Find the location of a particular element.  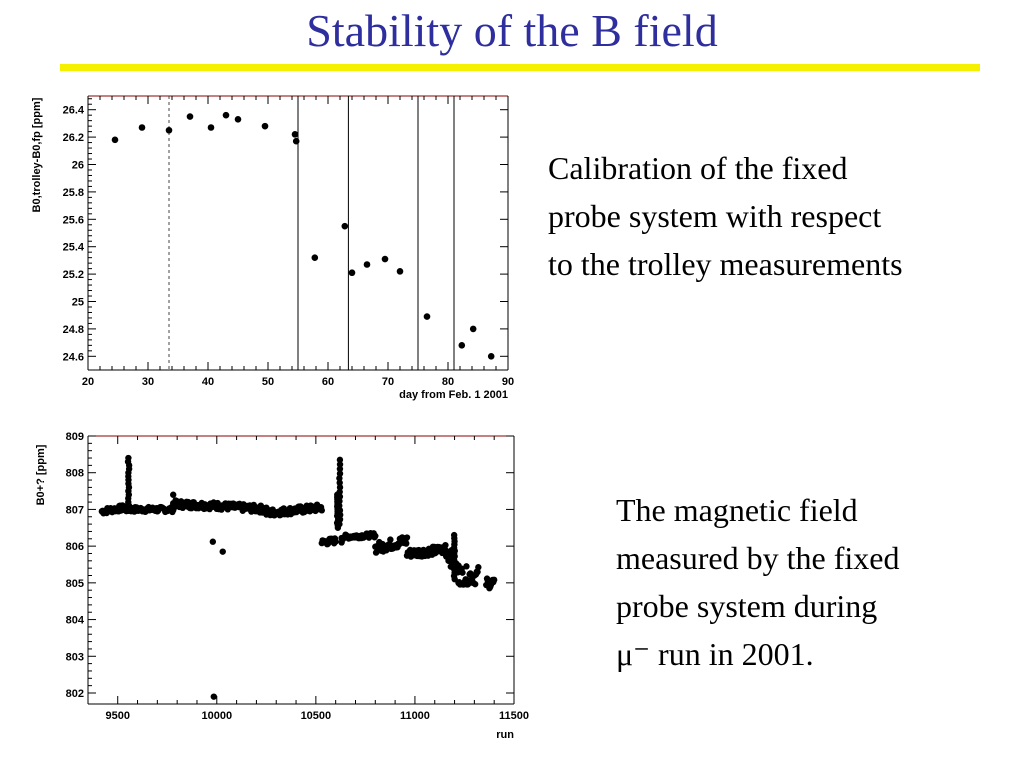

y-tick-label: 26.2 is located at coordinates (73, 138).